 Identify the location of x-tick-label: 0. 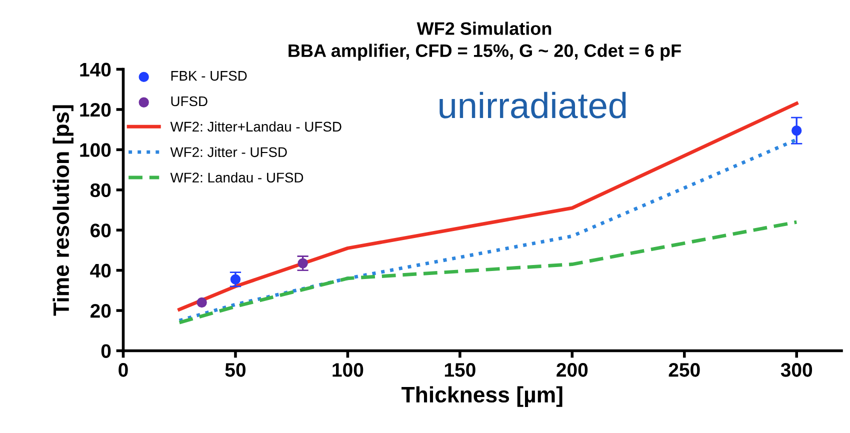
(123, 370).